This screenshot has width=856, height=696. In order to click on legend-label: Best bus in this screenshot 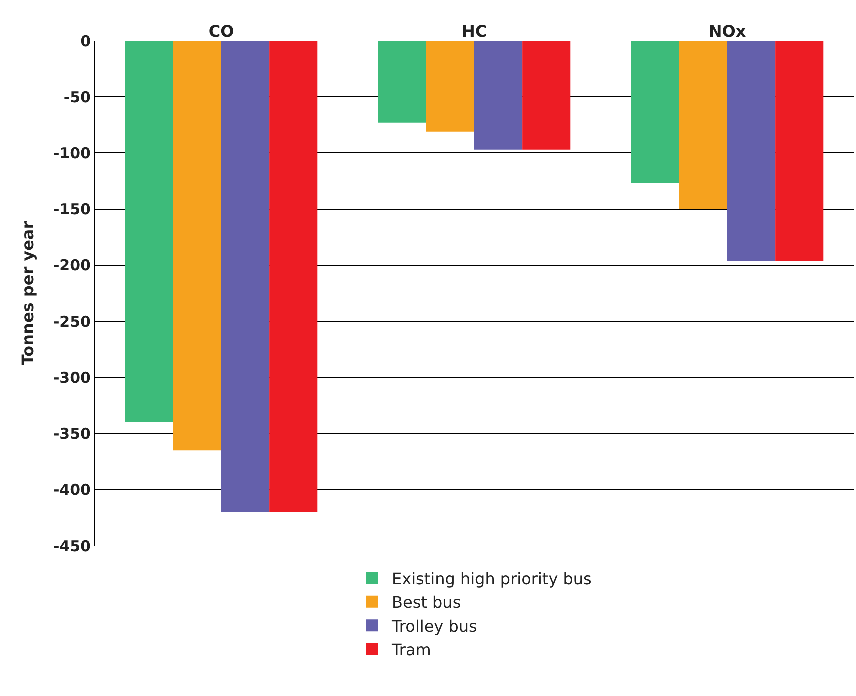, I will do `click(427, 602)`.